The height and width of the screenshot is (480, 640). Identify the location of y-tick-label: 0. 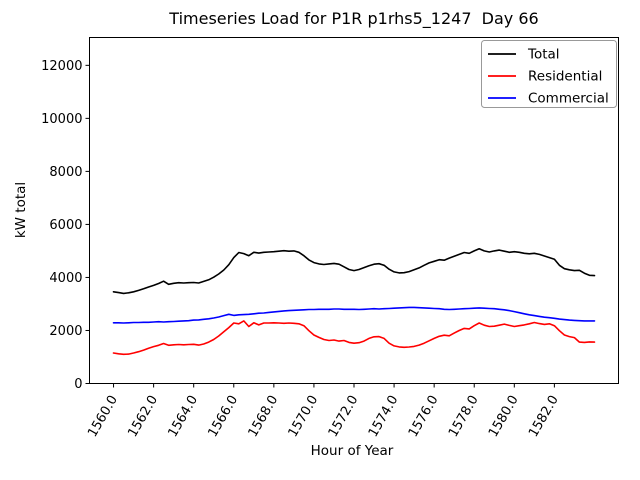
(78, 384).